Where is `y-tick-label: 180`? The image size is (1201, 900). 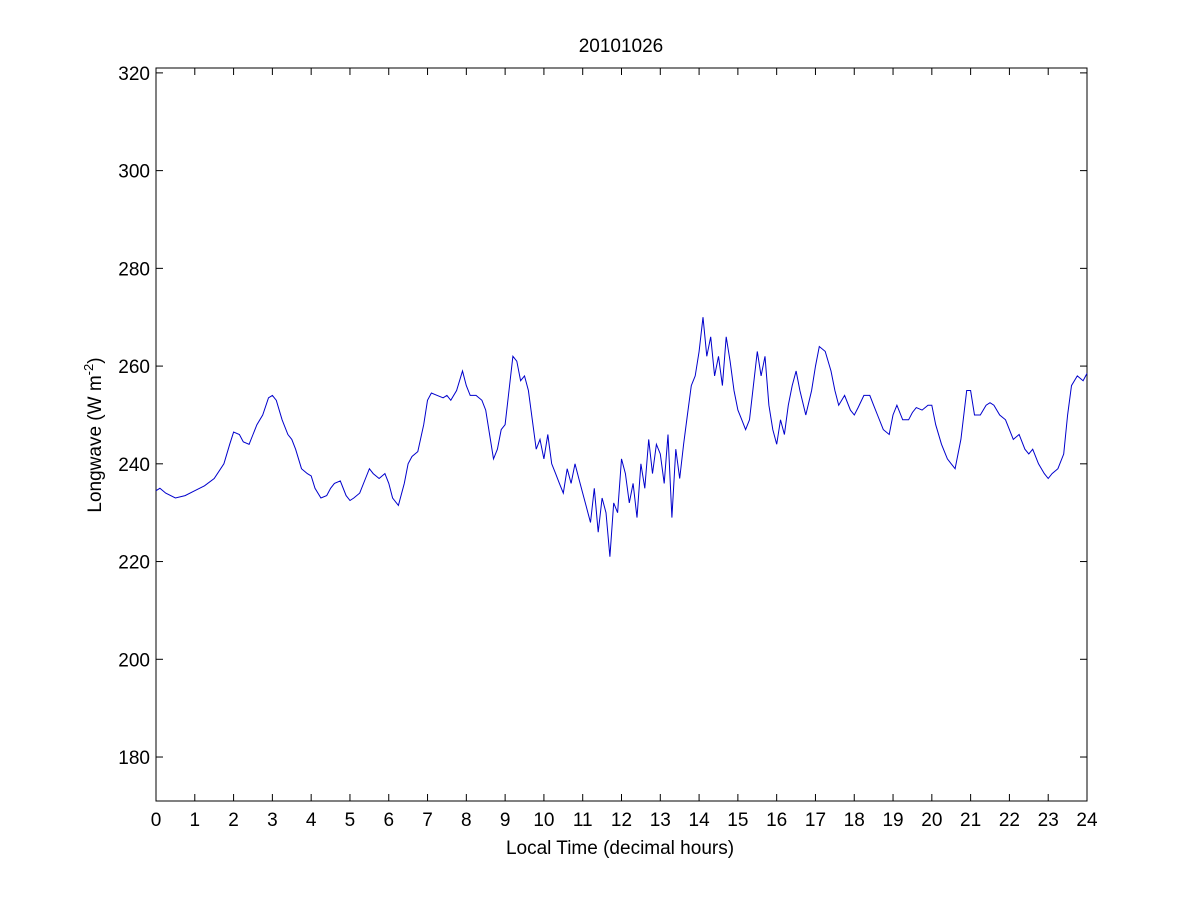 y-tick-label: 180 is located at coordinates (134, 758).